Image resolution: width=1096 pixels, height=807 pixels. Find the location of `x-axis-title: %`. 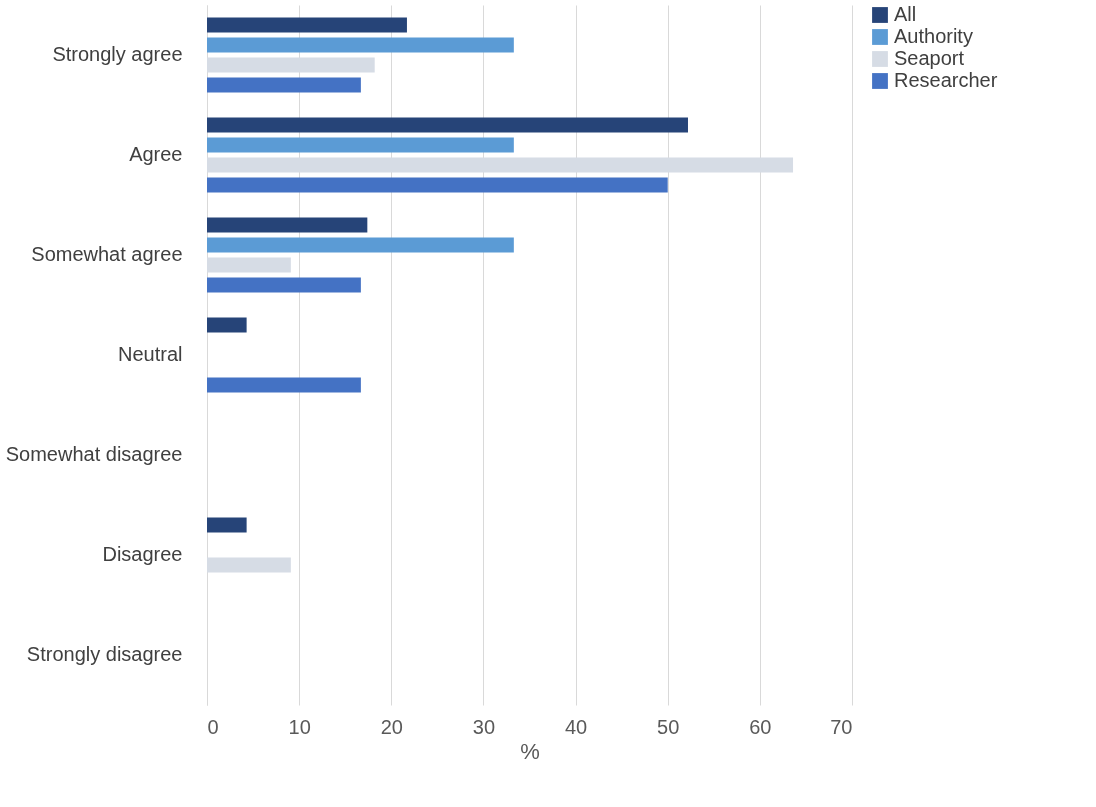

x-axis-title: % is located at coordinates (530, 751).